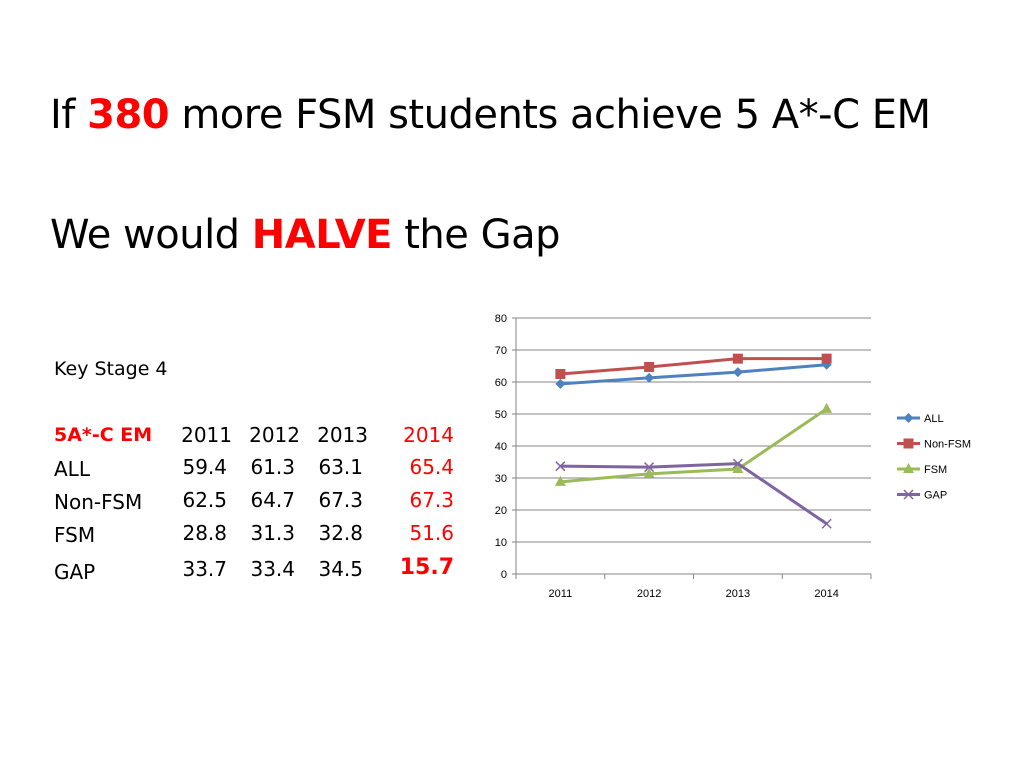  Describe the element at coordinates (694, 445) in the screenshot. I see `series-line-fsm` at that location.